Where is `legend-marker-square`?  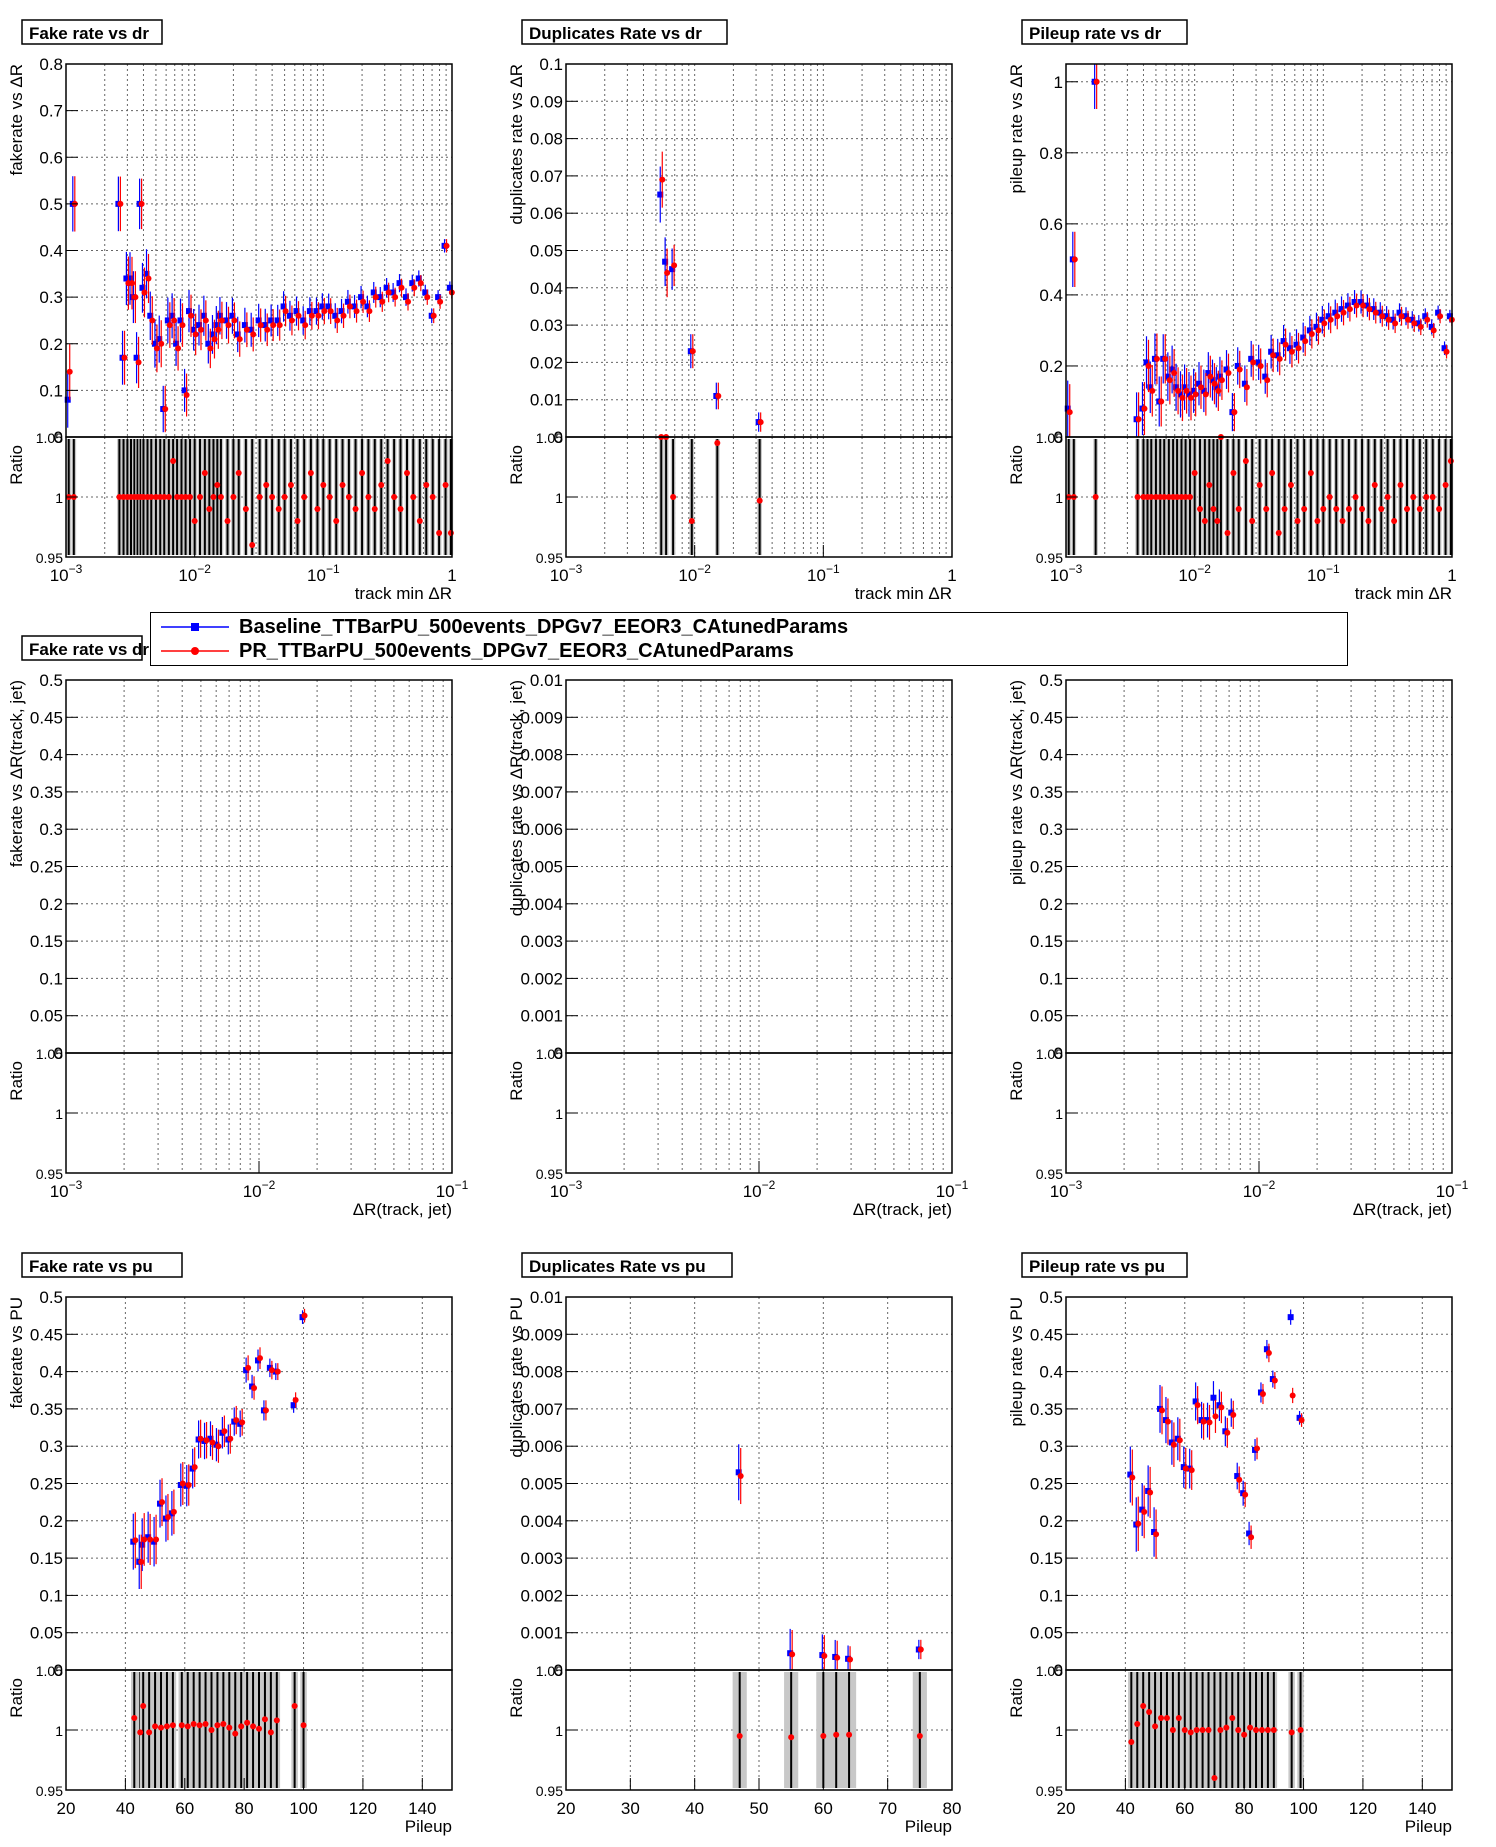 legend-marker-square is located at coordinates (195, 627).